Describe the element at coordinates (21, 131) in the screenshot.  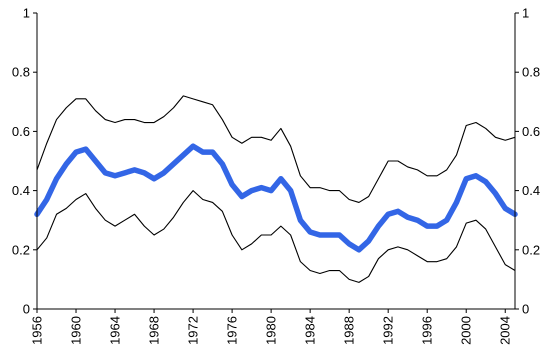
I see `y-tick-label-left: 0.6` at that location.